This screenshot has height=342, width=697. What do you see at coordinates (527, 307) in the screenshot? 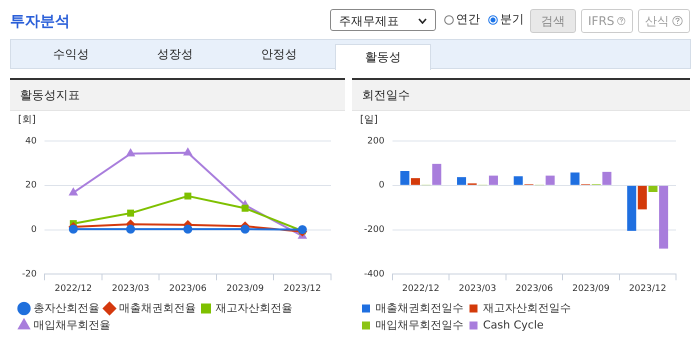
I see `legend-label: 재고자산회전일수` at bounding box center [527, 307].